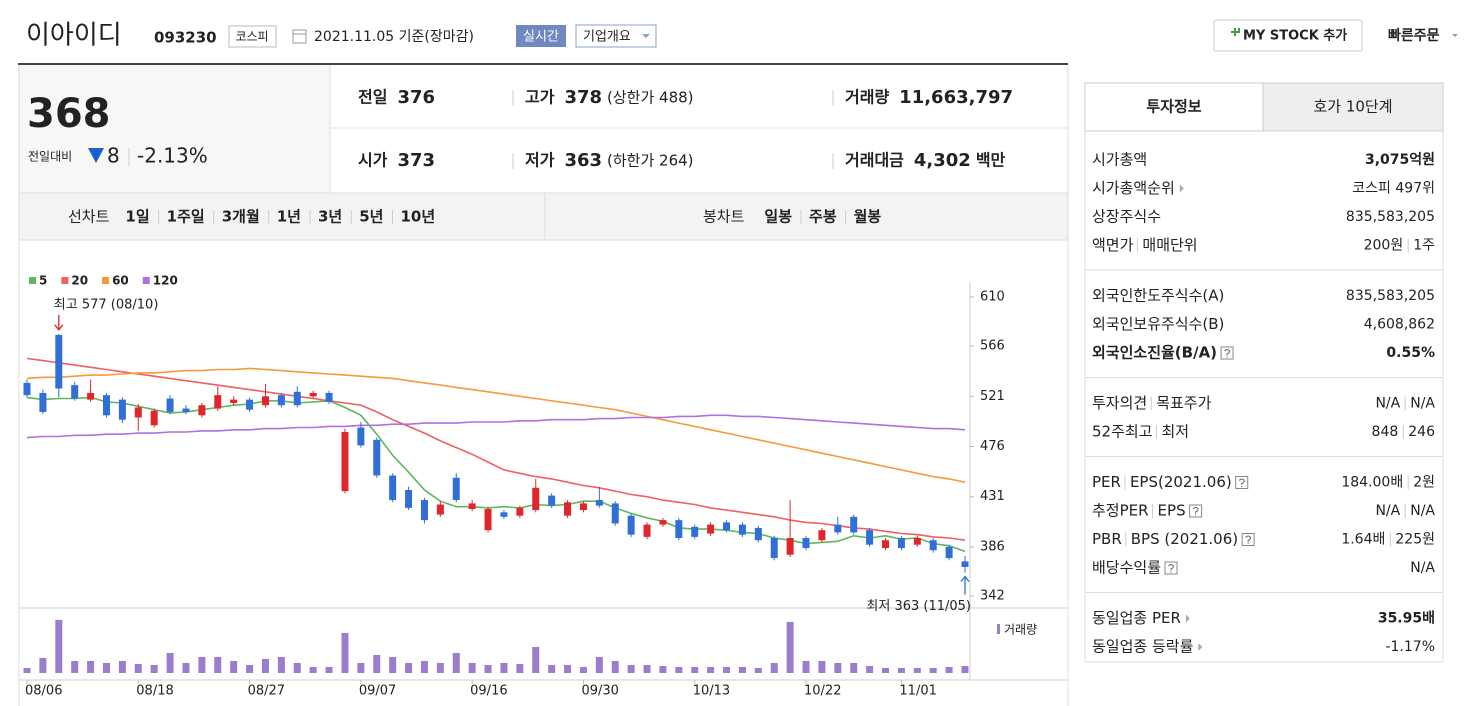  I want to click on x-tick-label: 08/06, so click(43, 691).